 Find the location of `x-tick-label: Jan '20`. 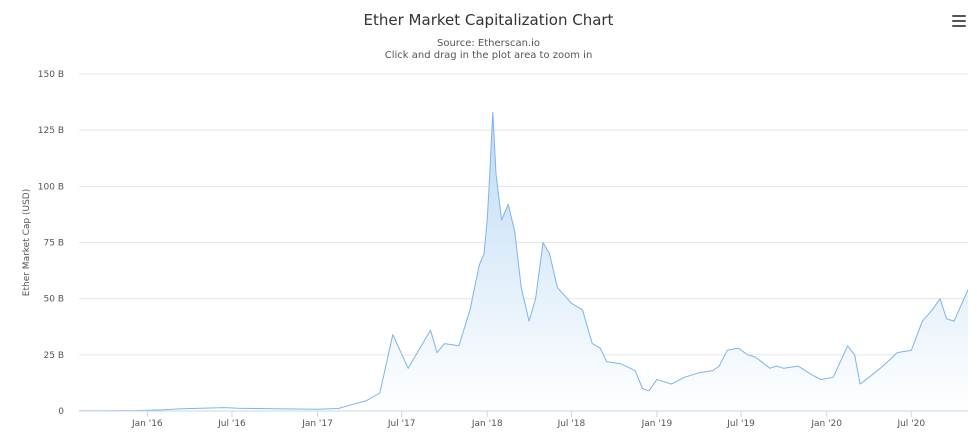

x-tick-label: Jan '20 is located at coordinates (826, 424).